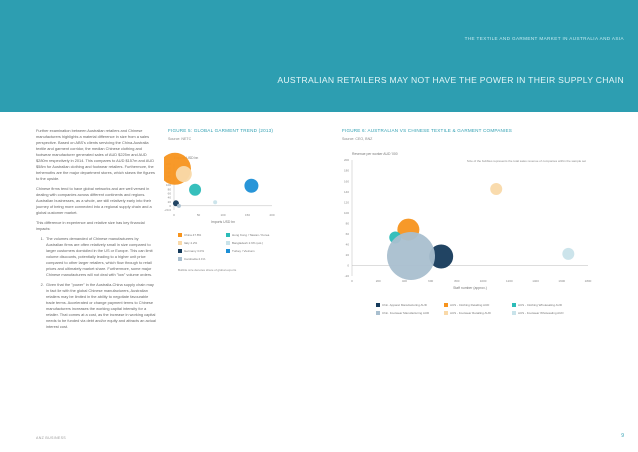 Image resolution: width=638 pixels, height=452 pixels. I want to click on legend-entry: AUS - Clothing Retailing AUD, so click(470, 305).